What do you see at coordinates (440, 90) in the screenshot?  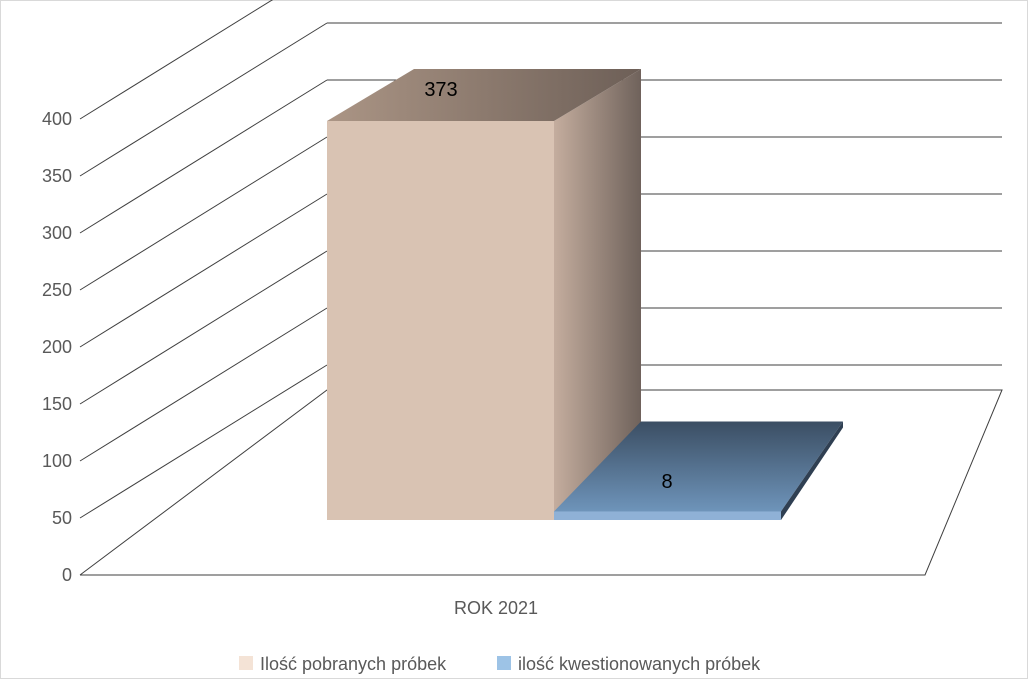 I see `data-label-series-1: 373` at bounding box center [440, 90].